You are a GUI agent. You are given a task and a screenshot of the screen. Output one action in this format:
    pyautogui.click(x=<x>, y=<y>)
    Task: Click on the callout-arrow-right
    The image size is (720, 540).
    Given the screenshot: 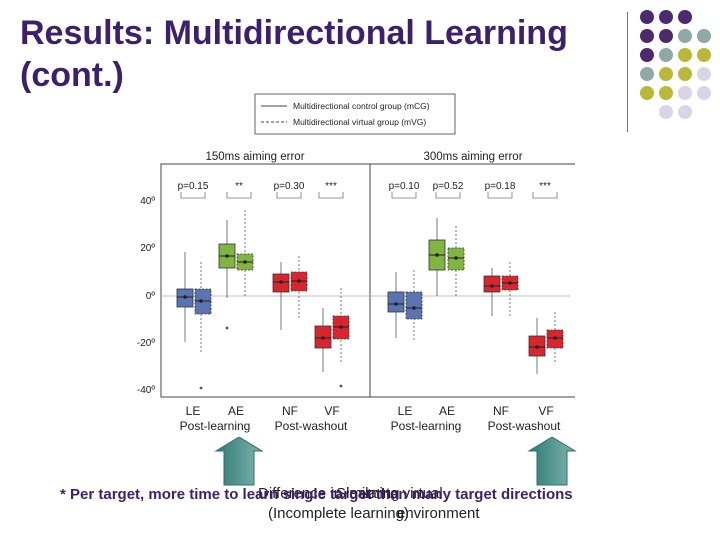 What is the action you would take?
    pyautogui.click(x=552, y=461)
    